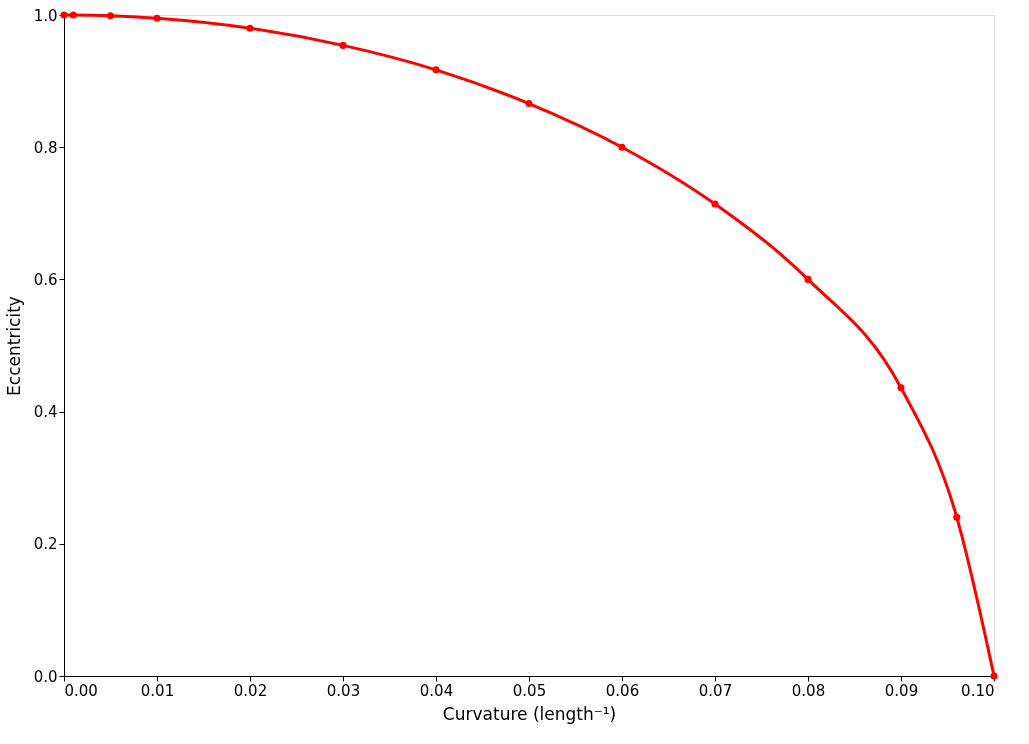 This screenshot has width=1029, height=744. I want to click on x-tick-label: 0.00, so click(81, 690).